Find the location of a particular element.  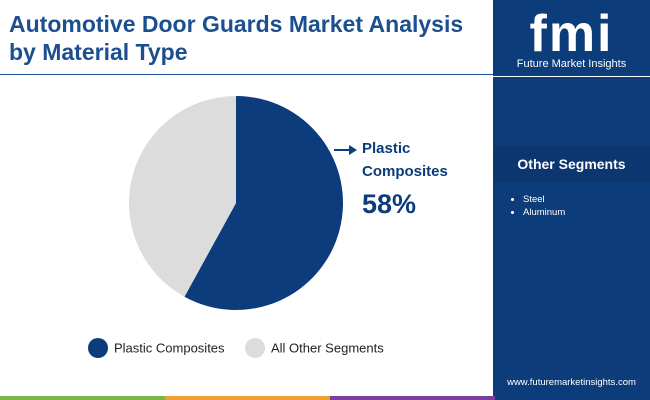

legend-label: All Other Segments is located at coordinates (327, 347).